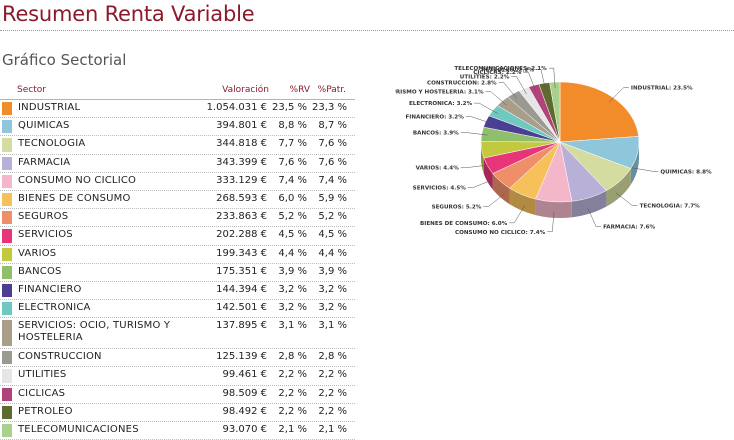 Image resolution: width=734 pixels, height=440 pixels. What do you see at coordinates (599, 112) in the screenshot?
I see `pie-slice` at bounding box center [599, 112].